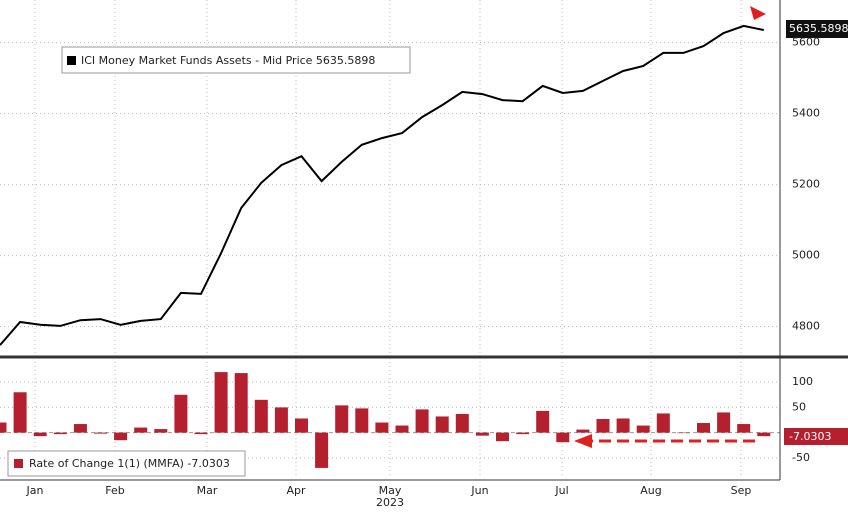  What do you see at coordinates (35, 490) in the screenshot?
I see `x-tick-label: Jan` at bounding box center [35, 490].